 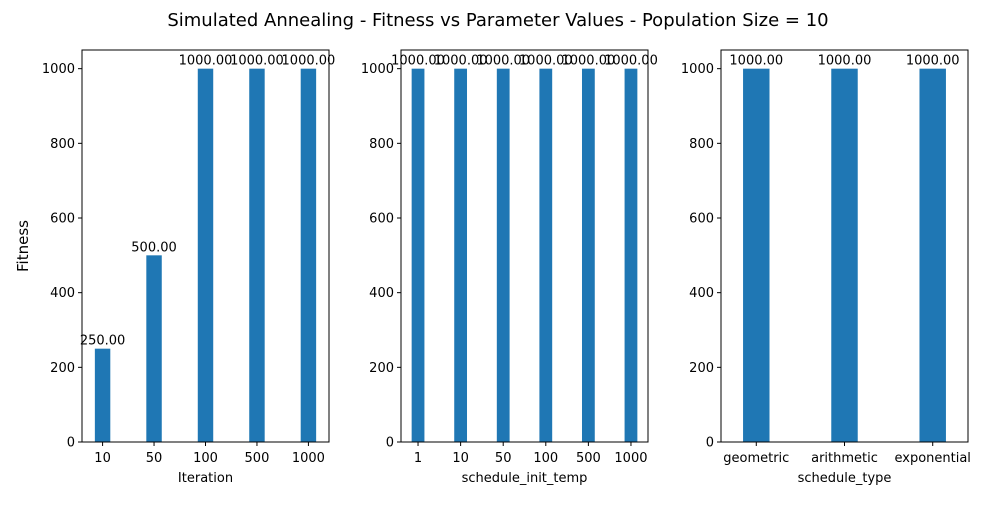 What do you see at coordinates (844, 255) in the screenshot?
I see `bar-arithmetic` at bounding box center [844, 255].